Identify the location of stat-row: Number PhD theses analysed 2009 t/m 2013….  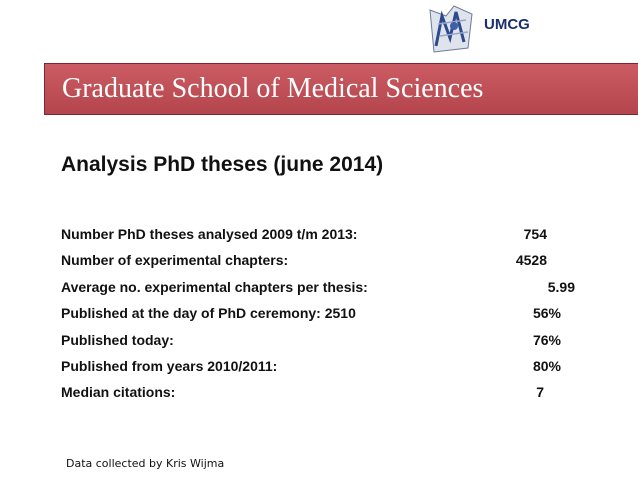
(331, 239).